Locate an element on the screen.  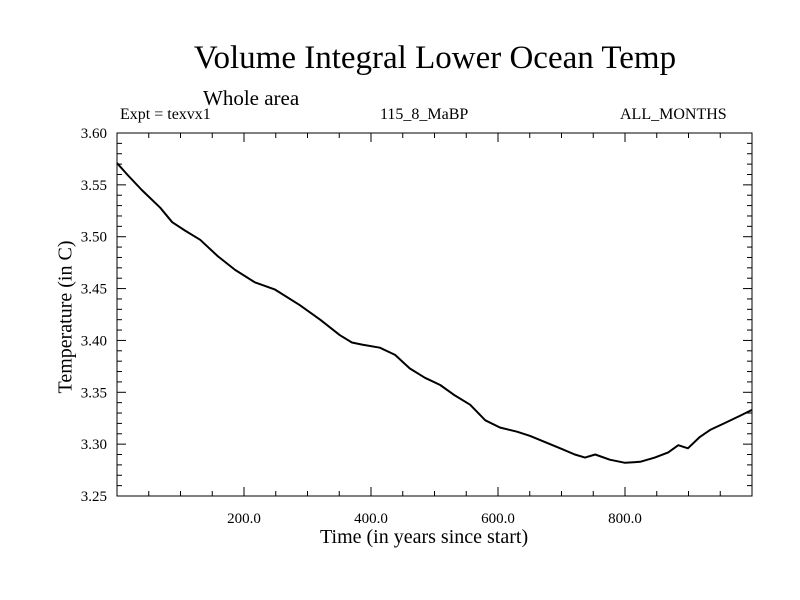
y-tick-label: 3.60 is located at coordinates (94, 134).